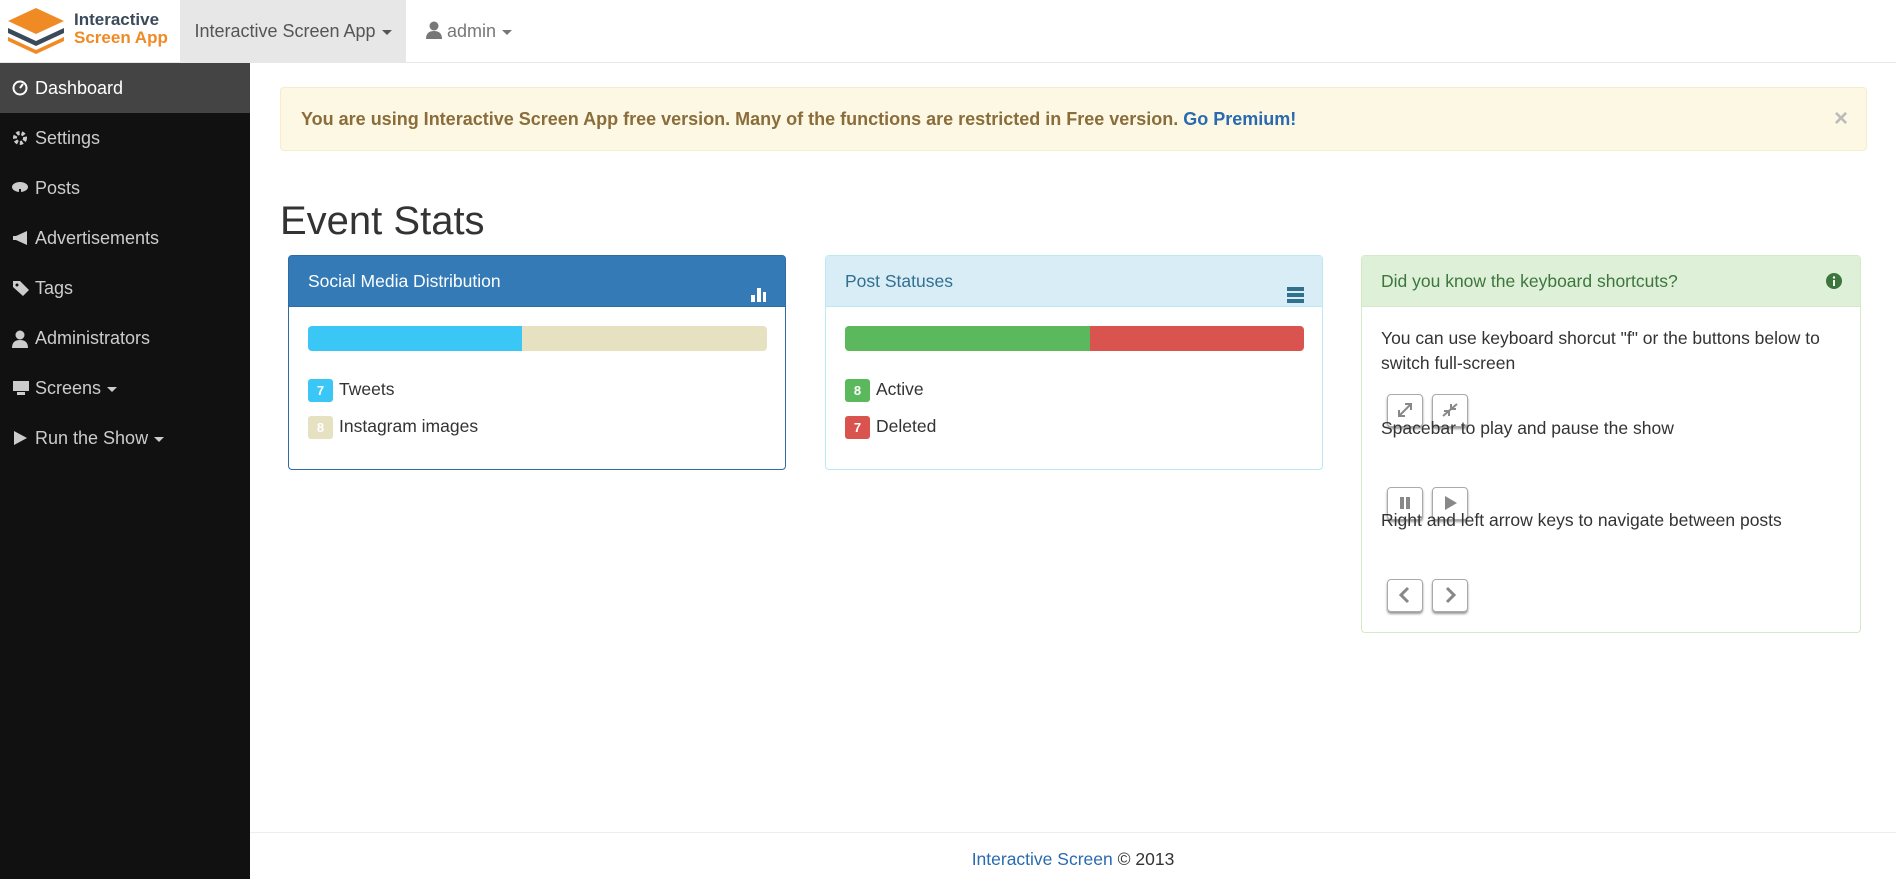 The width and height of the screenshot is (1896, 885). I want to click on nav-label: Administrators, so click(93, 338).